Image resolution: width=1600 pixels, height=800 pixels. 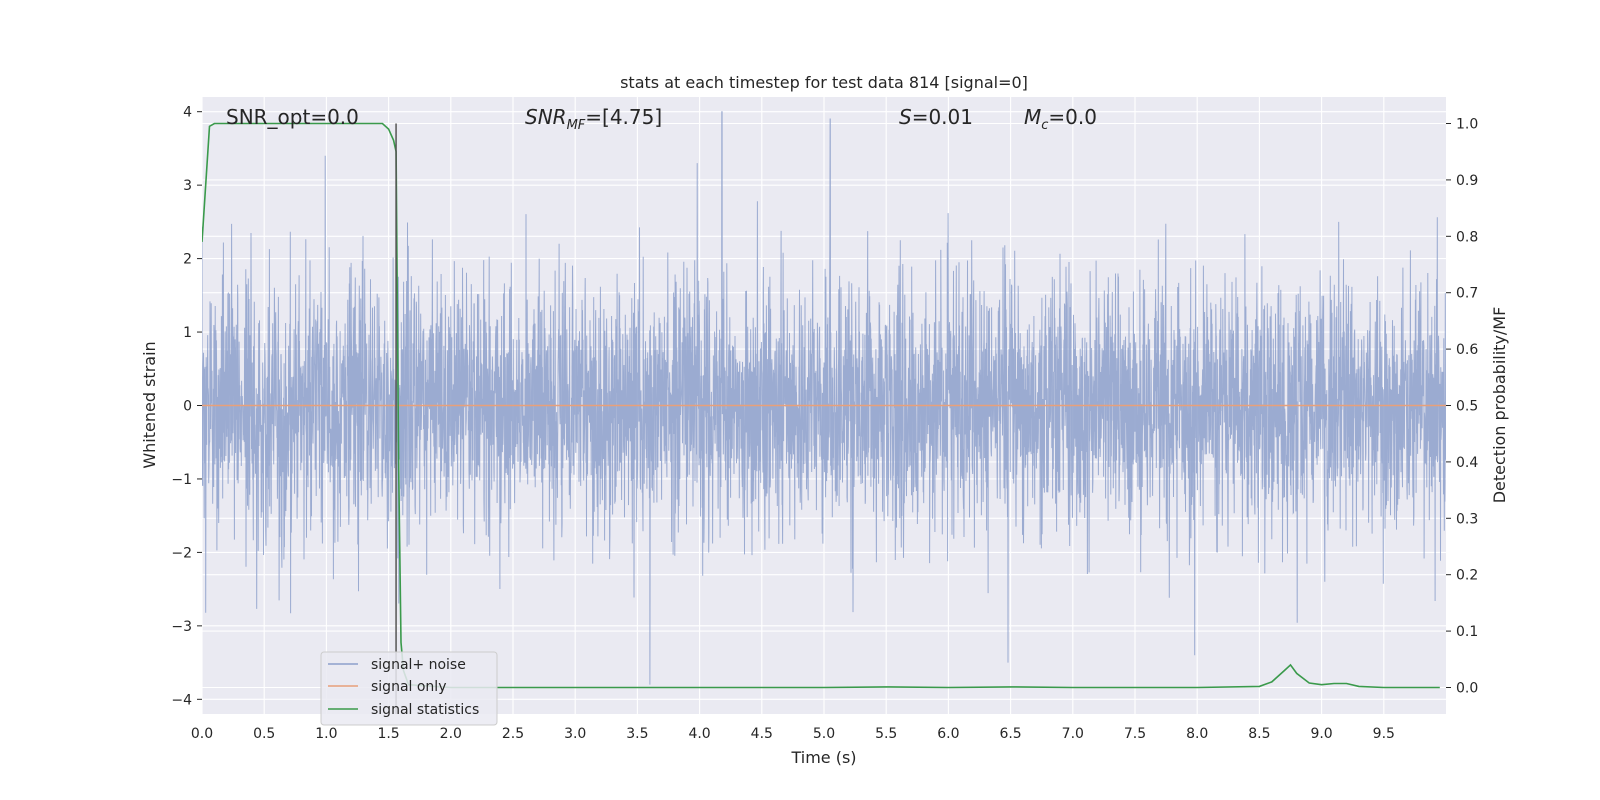 I want to click on y-tick-label: −2, so click(x=181, y=553).